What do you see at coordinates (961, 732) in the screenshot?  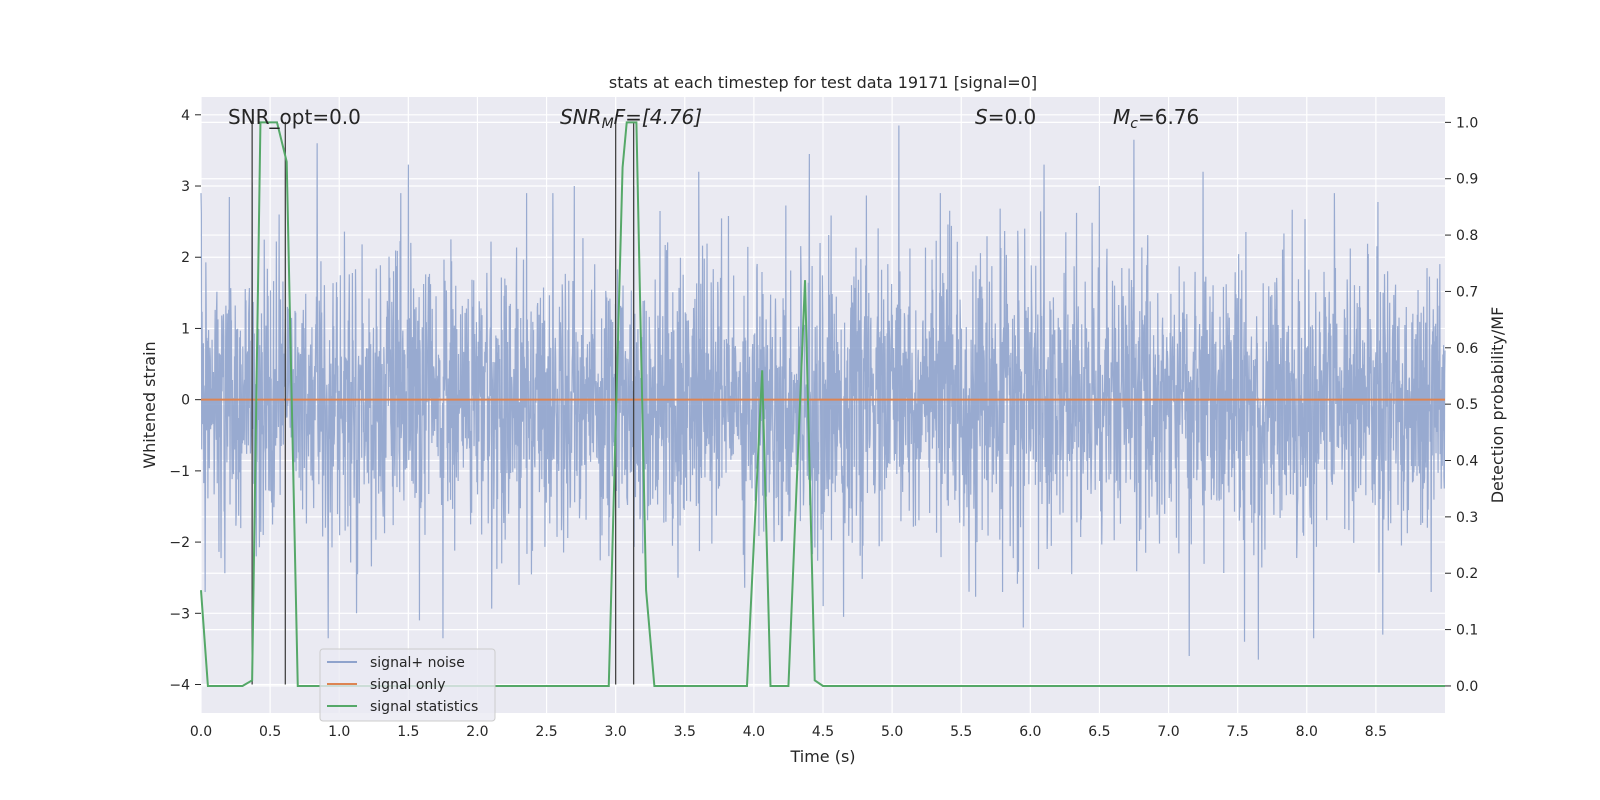 I see `x-tick-label: 5.5` at bounding box center [961, 732].